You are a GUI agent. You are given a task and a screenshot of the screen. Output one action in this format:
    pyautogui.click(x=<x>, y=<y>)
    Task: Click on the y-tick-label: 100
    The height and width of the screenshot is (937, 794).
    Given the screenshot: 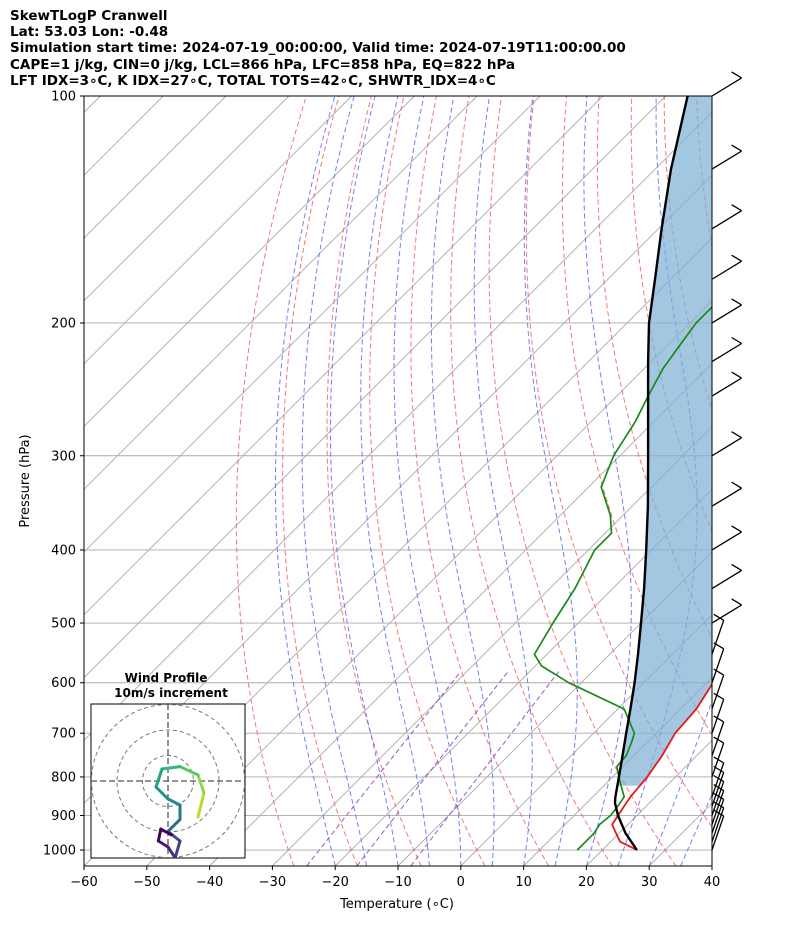 What is the action you would take?
    pyautogui.click(x=63, y=97)
    